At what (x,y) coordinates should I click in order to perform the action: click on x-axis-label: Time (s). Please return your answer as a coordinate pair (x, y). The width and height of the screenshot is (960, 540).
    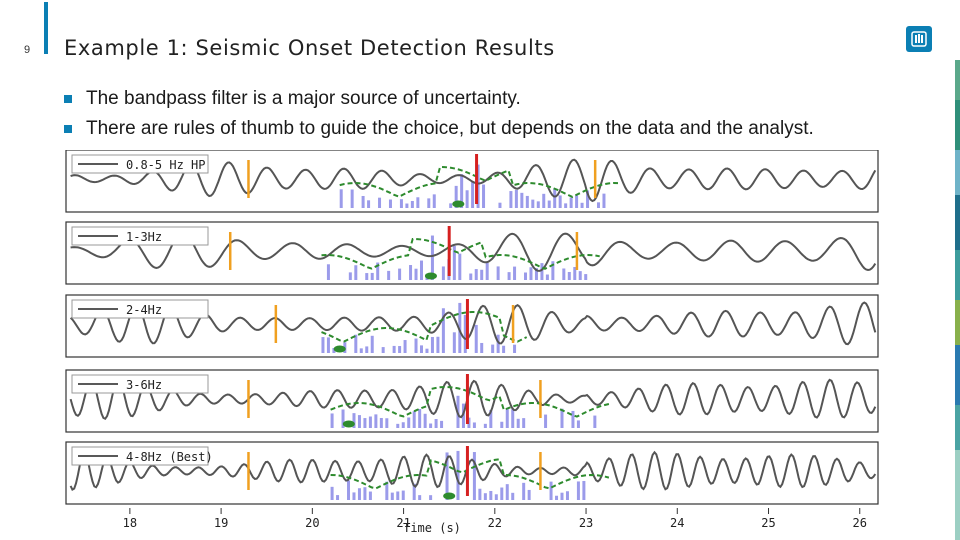
    Looking at the image, I should click on (432, 528).